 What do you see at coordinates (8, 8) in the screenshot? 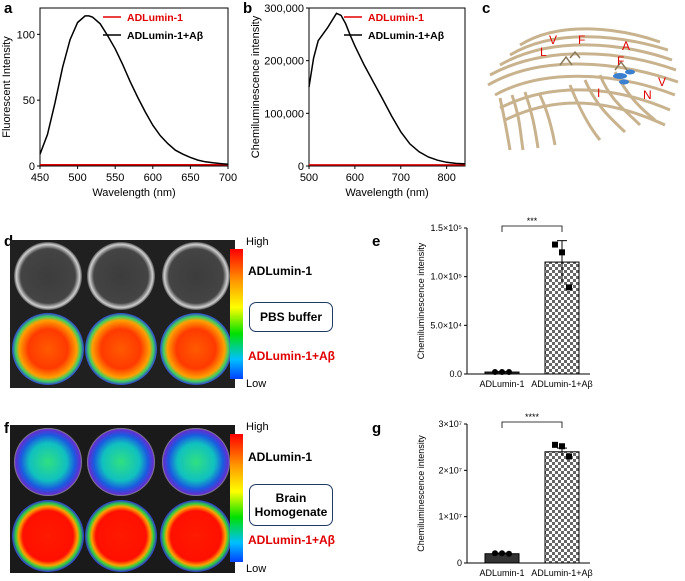
I see `panel-letter-a: a` at bounding box center [8, 8].